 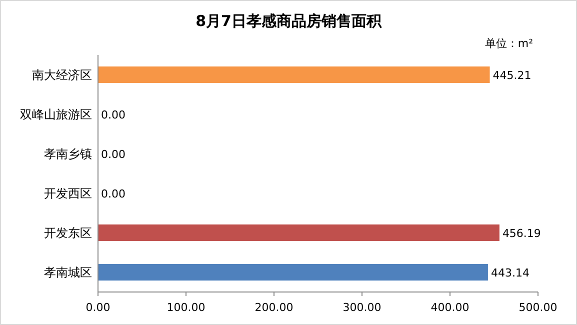 I want to click on x-tick-label: 500.00, so click(x=538, y=307).